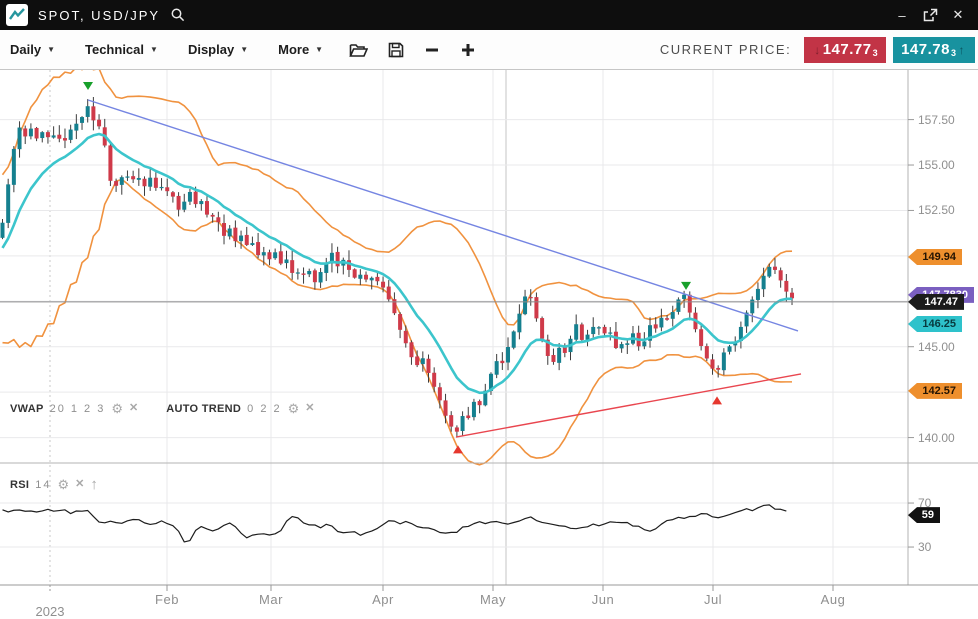 The width and height of the screenshot is (978, 619). Describe the element at coordinates (930, 15) in the screenshot. I see `popout-window-button` at that location.